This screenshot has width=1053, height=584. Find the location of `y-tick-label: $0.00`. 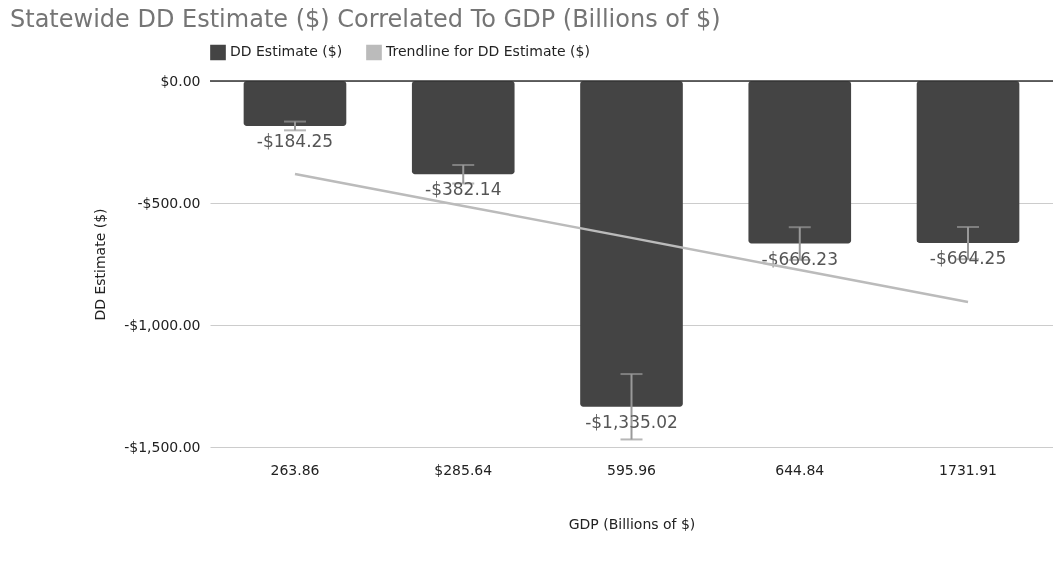

y-tick-label: $0.00 is located at coordinates (180, 80).